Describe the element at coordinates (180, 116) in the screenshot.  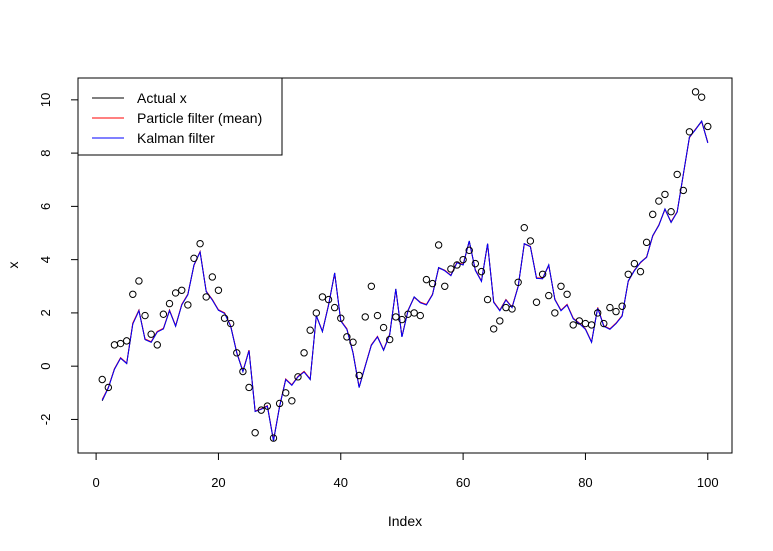
I see `legend-box` at that location.